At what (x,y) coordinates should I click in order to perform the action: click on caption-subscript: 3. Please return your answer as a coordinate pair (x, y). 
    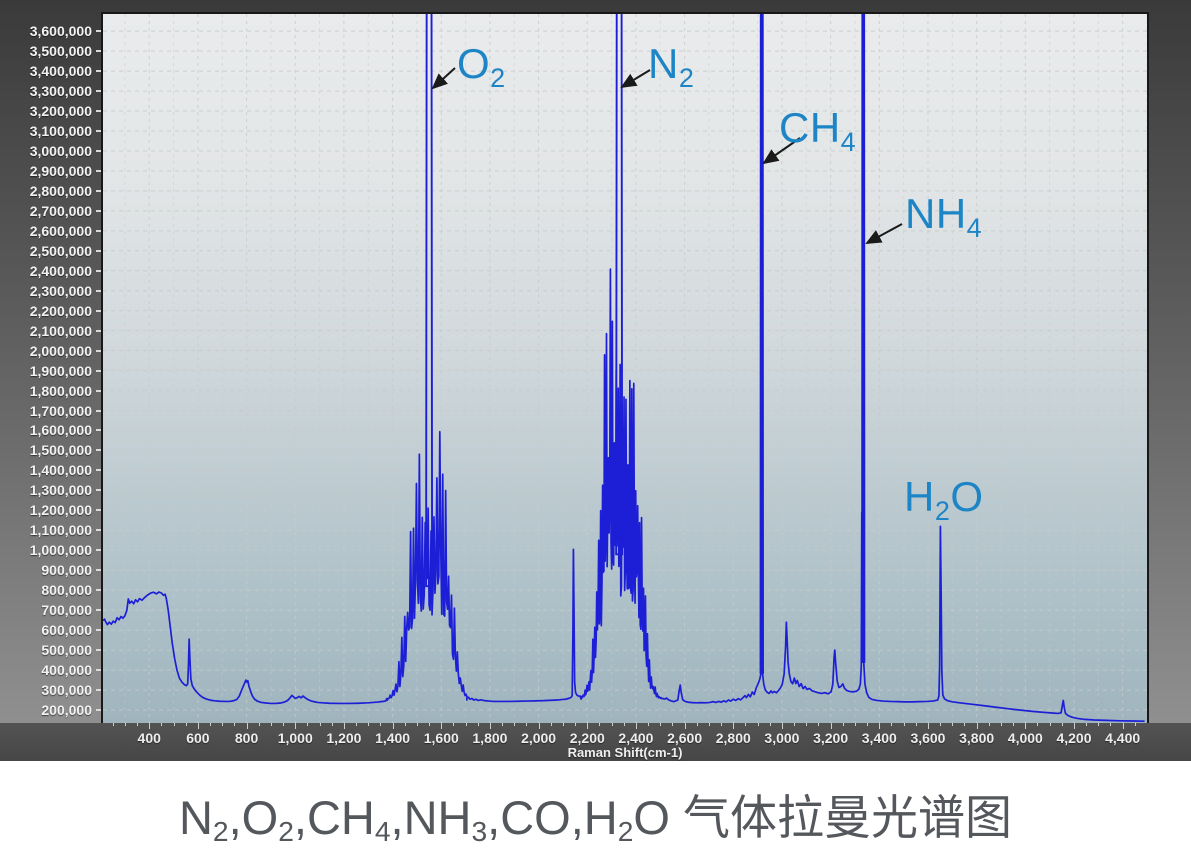
    Looking at the image, I should click on (479, 830).